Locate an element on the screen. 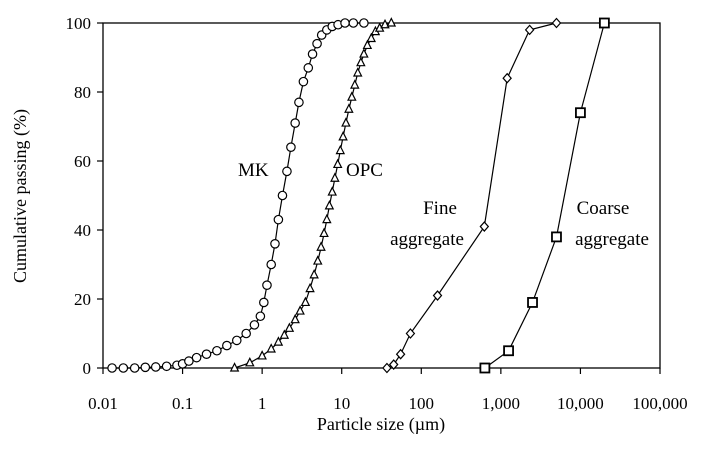  x-tick-label: 10,000 is located at coordinates (580, 403).